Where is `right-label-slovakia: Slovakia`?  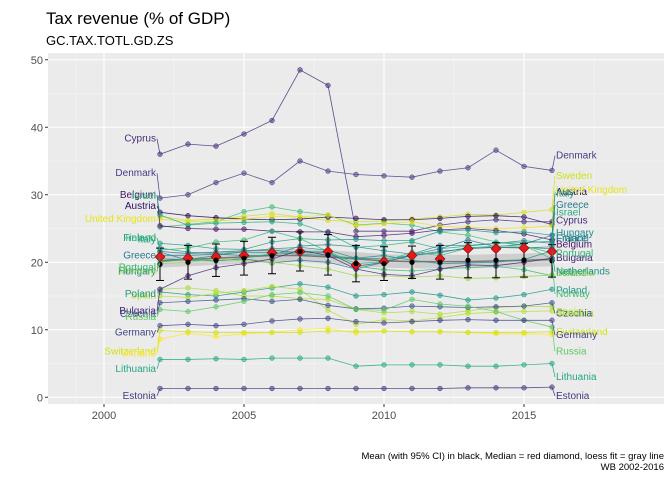 right-label-slovakia: Slovakia is located at coordinates (575, 314).